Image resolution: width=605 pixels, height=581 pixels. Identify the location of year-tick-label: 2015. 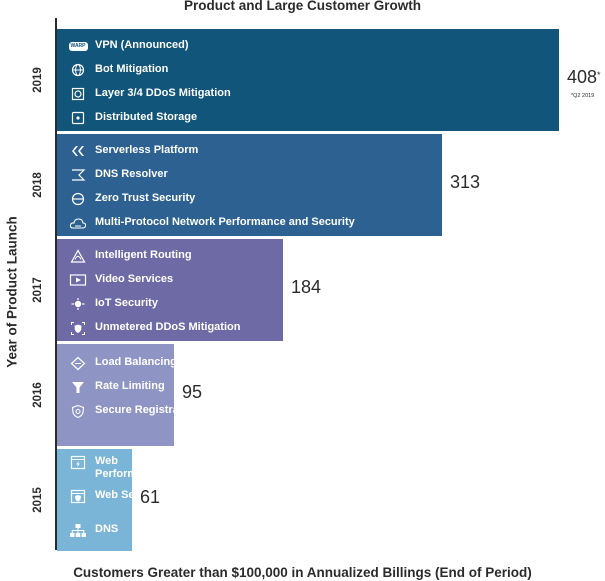
(38, 500).